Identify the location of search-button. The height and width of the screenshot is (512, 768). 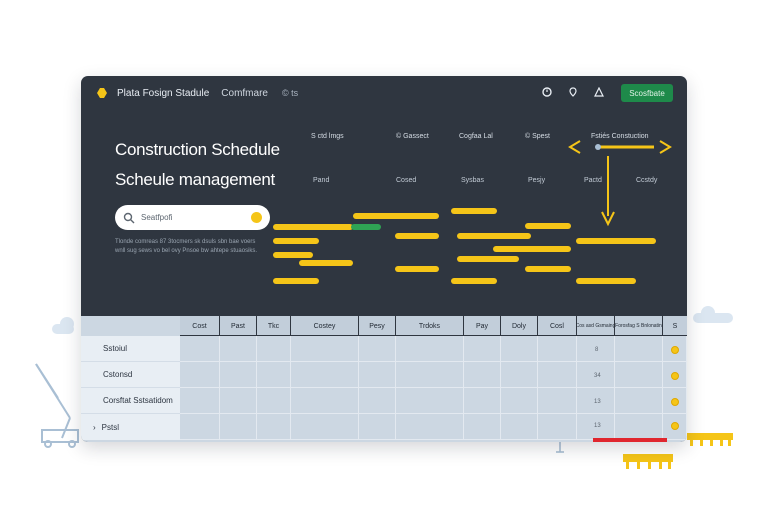
(256, 217).